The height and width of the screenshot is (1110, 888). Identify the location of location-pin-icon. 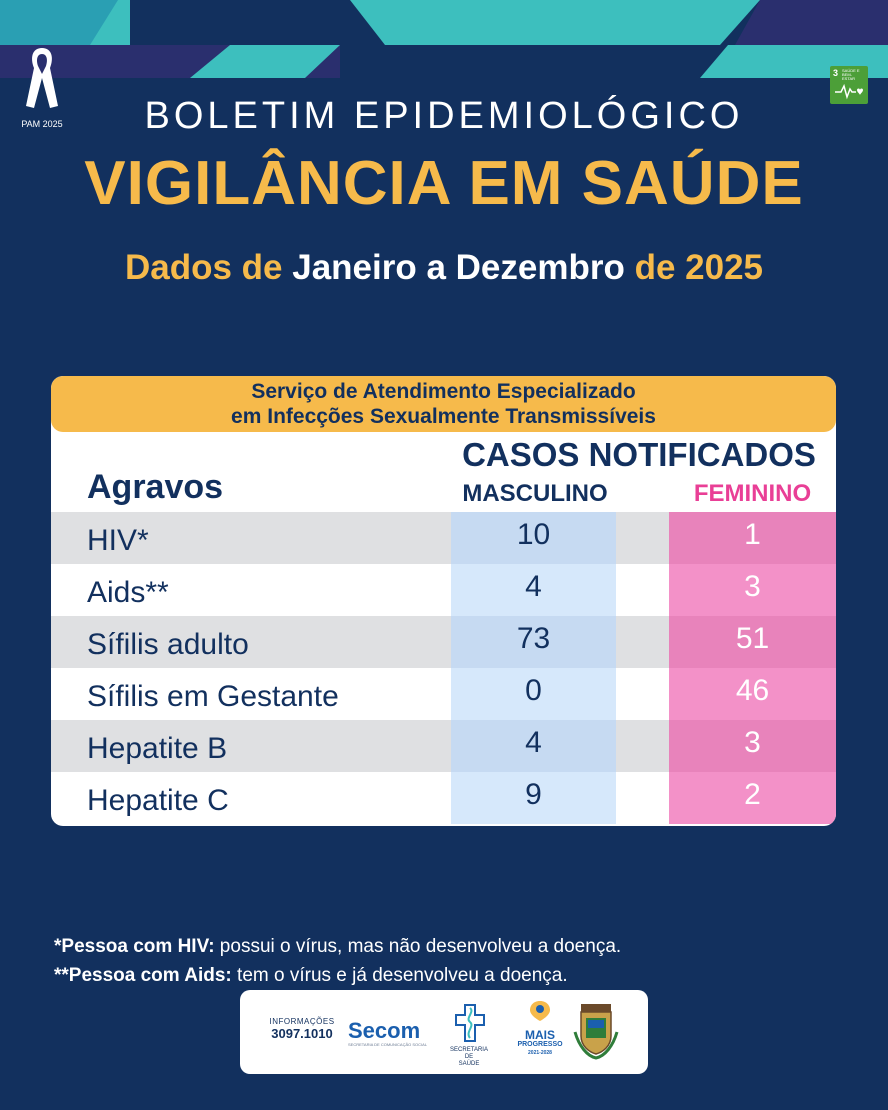
(540, 1011).